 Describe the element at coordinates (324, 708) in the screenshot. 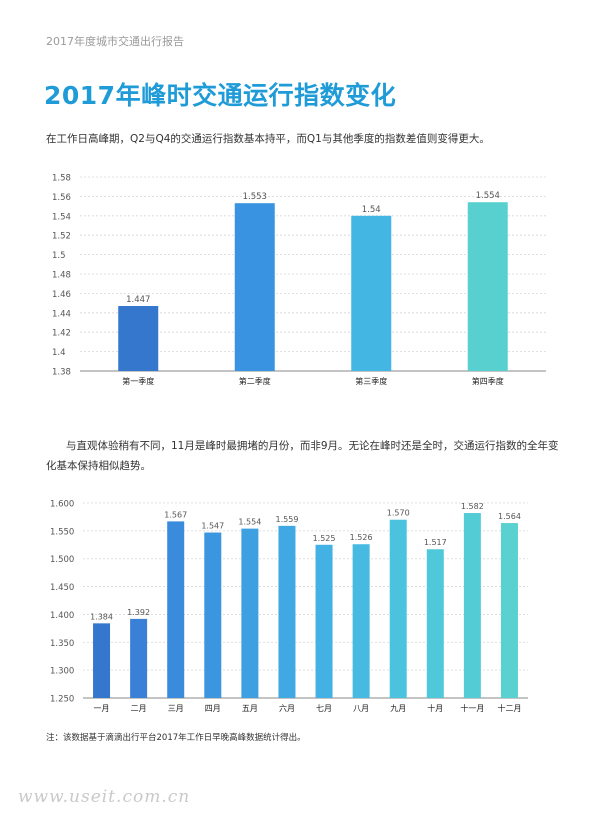

I see `x-tick-label: 七月` at that location.